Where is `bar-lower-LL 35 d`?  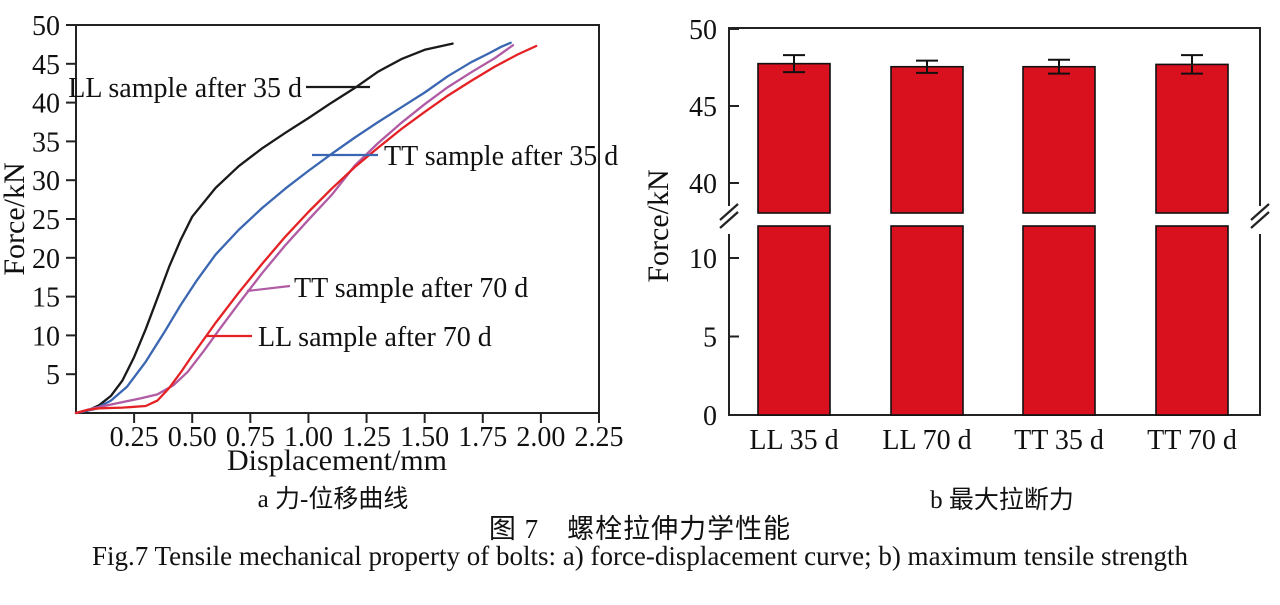 bar-lower-LL 35 d is located at coordinates (794, 320).